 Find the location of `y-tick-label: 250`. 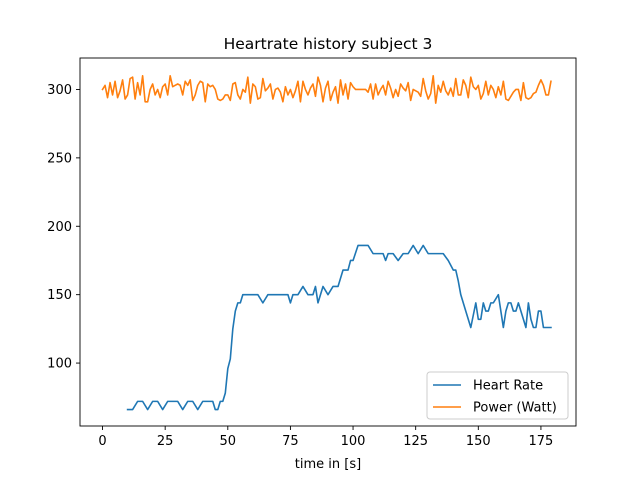

y-tick-label: 250 is located at coordinates (59, 158).